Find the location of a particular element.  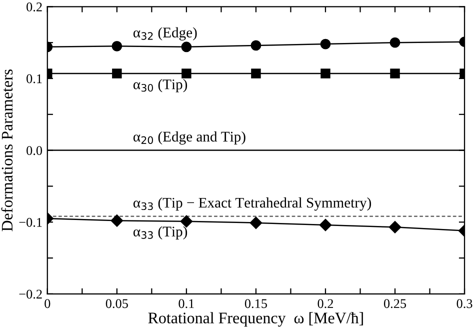

y-tick-label: −0.2 is located at coordinates (30, 294).